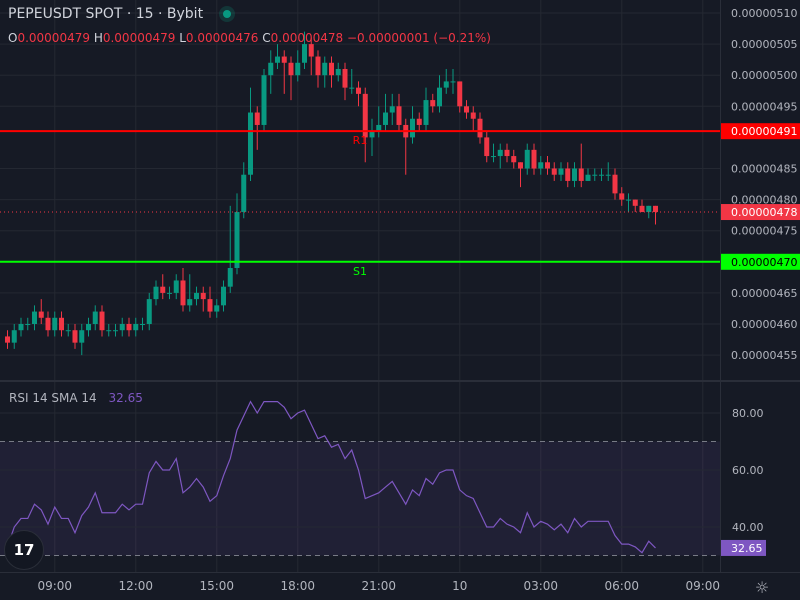 This screenshot has width=800, height=600. I want to click on close-label: C, so click(266, 38).